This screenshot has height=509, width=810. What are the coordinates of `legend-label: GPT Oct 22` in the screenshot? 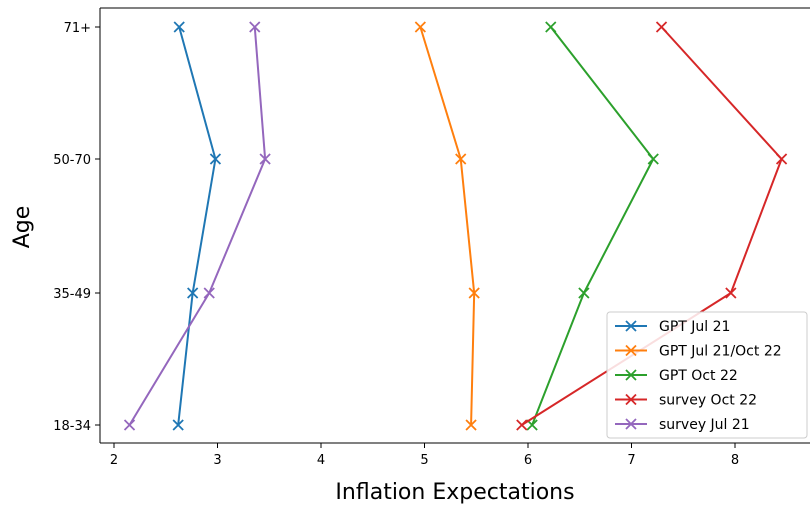 It's located at (698, 376).